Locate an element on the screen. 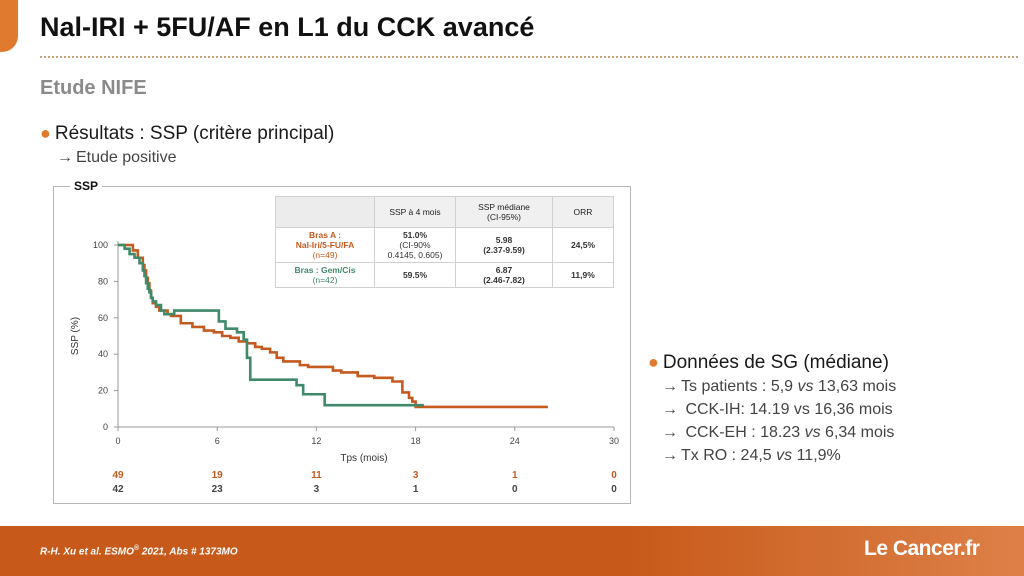 This screenshot has height=576, width=1024. series-line-arm-b is located at coordinates (271, 325).